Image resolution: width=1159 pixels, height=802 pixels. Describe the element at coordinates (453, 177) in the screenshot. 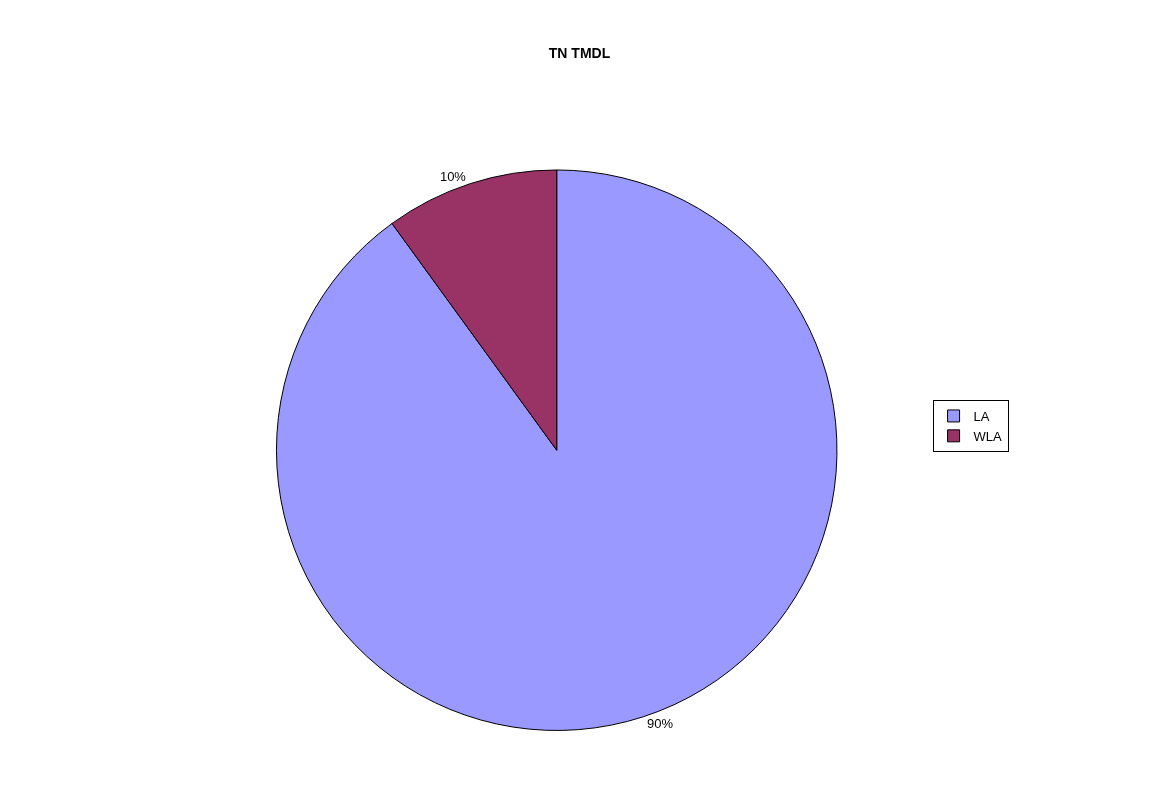

I see `data-label: 10%` at that location.